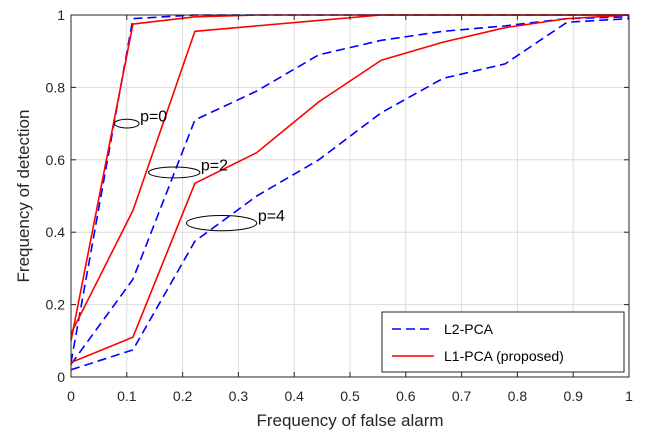 This screenshot has width=664, height=438. Describe the element at coordinates (56, 305) in the screenshot. I see `y-tick-label: 0.2` at that location.